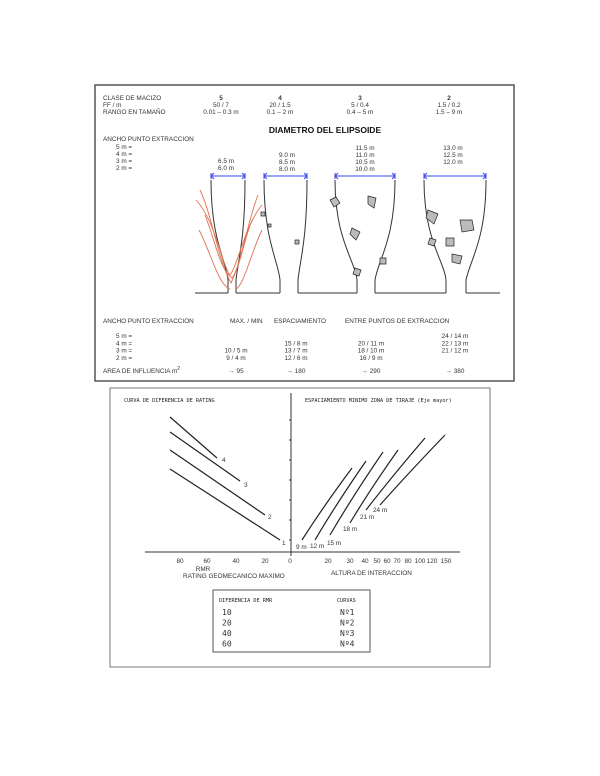  Describe the element at coordinates (380, 510) in the screenshot. I see `spacing-curve-label: 24 m` at that location.